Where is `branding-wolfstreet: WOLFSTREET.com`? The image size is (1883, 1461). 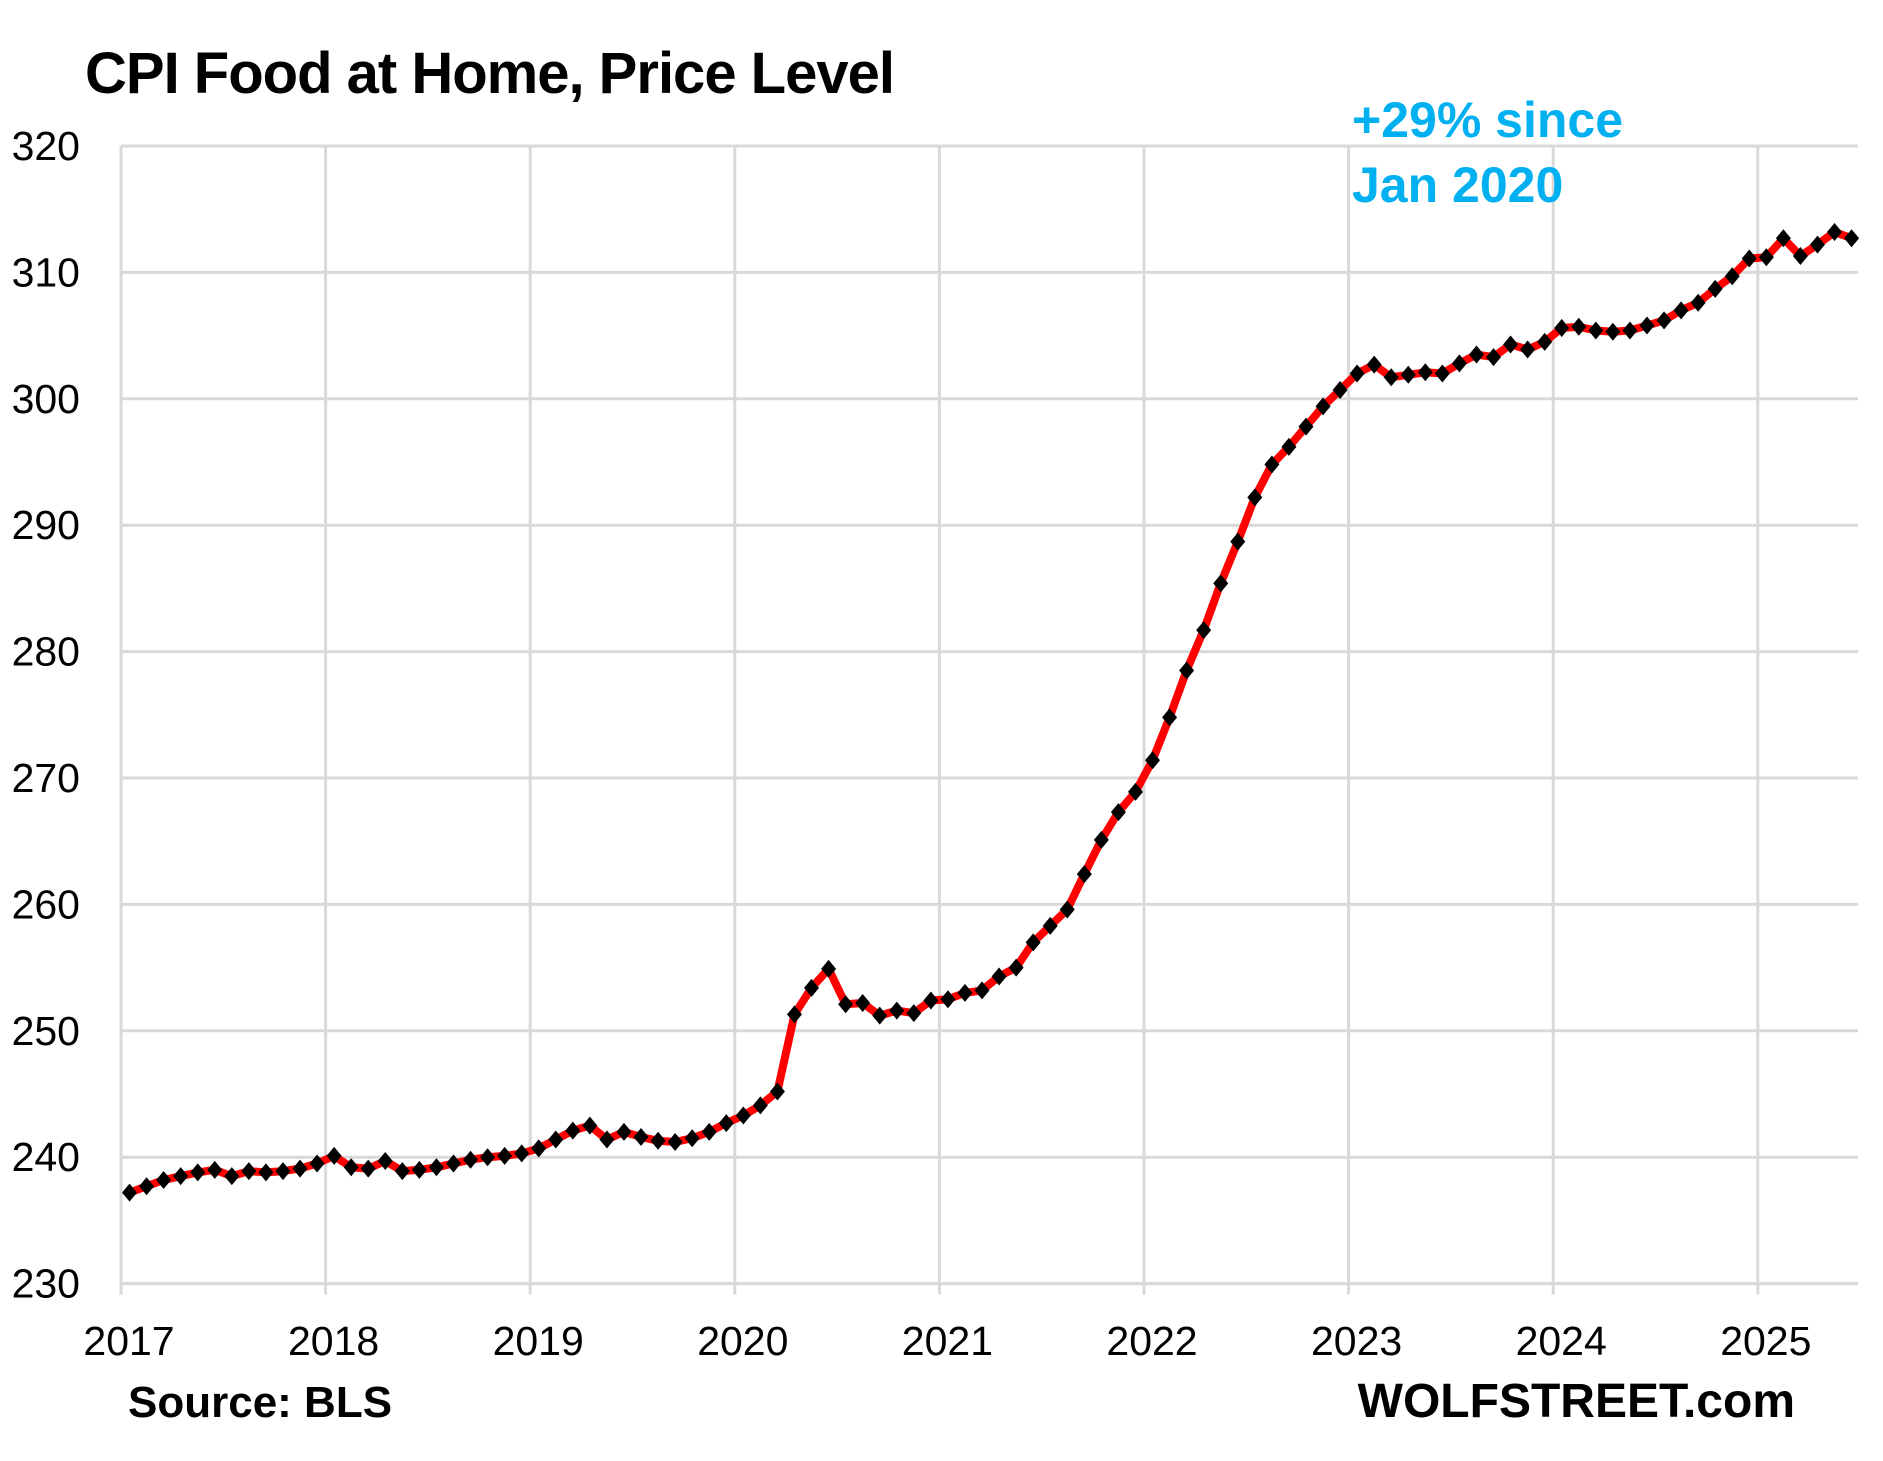 branding-wolfstreet: WOLFSTREET.com is located at coordinates (1576, 1401).